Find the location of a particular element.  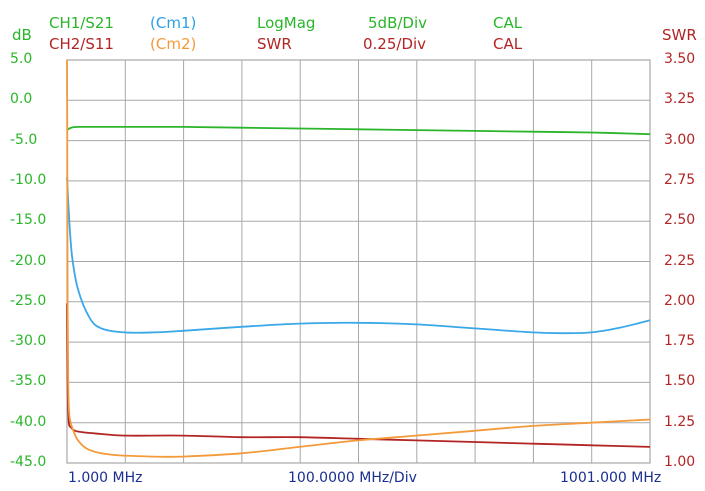

left-tick-label: -40.0 is located at coordinates (28, 421).